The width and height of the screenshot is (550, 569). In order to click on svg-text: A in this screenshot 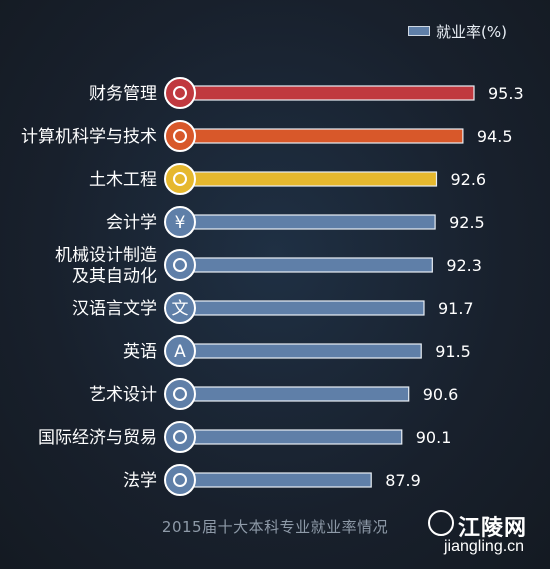, I will do `click(180, 352)`.